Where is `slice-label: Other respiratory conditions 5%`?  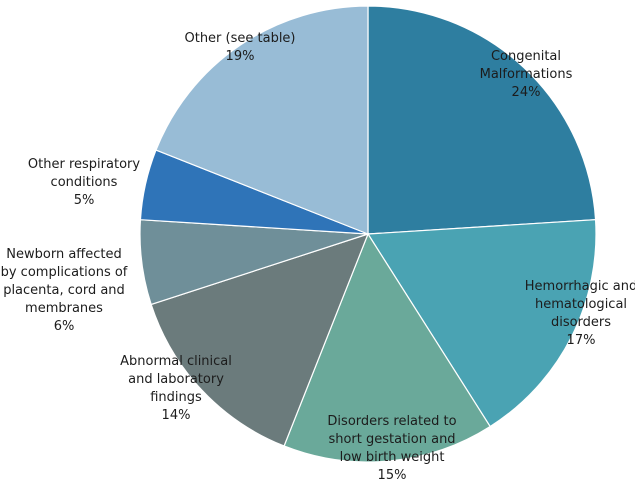 slice-label: Other respiratory conditions 5% is located at coordinates (84, 182).